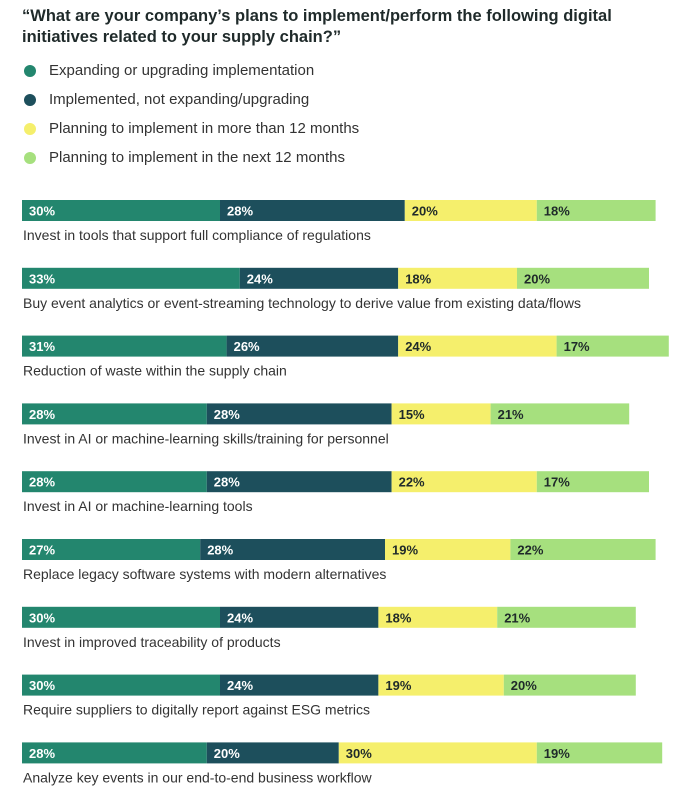  What do you see at coordinates (42, 550) in the screenshot?
I see `data-label-expanding: 27%` at bounding box center [42, 550].